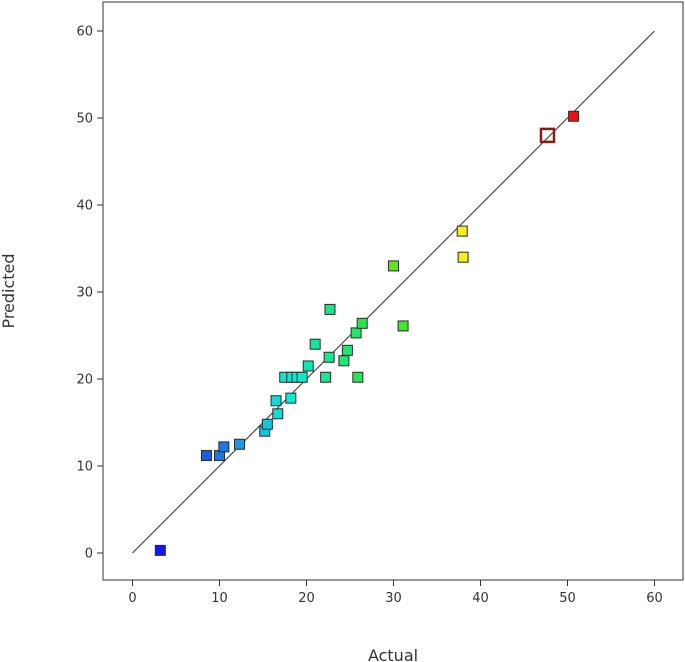 The height and width of the screenshot is (662, 685). I want to click on x-tick-label: 50, so click(567, 598).